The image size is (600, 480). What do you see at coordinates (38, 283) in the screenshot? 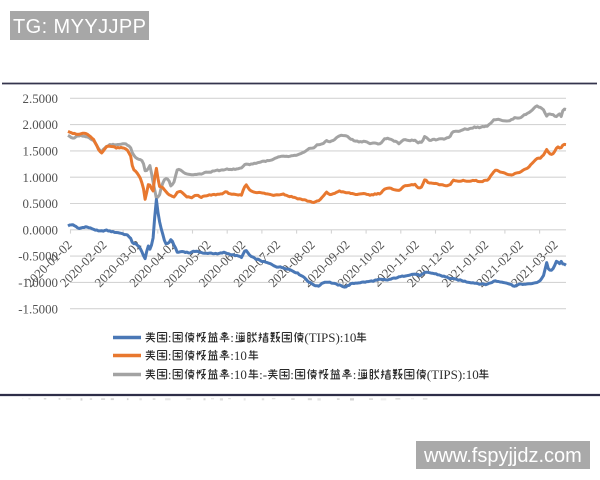
I see `svg-text: -1.0000` at bounding box center [38, 283].